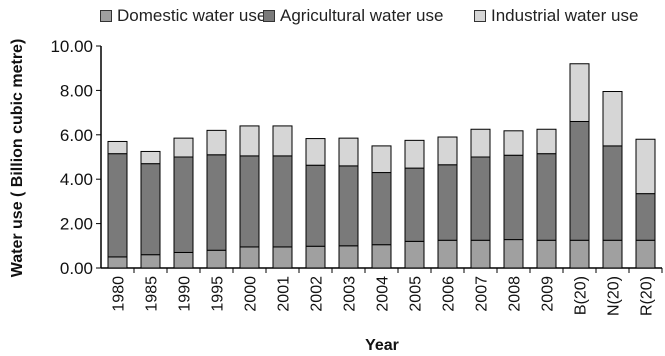  I want to click on y-tick-label: 8.00, so click(76, 90).